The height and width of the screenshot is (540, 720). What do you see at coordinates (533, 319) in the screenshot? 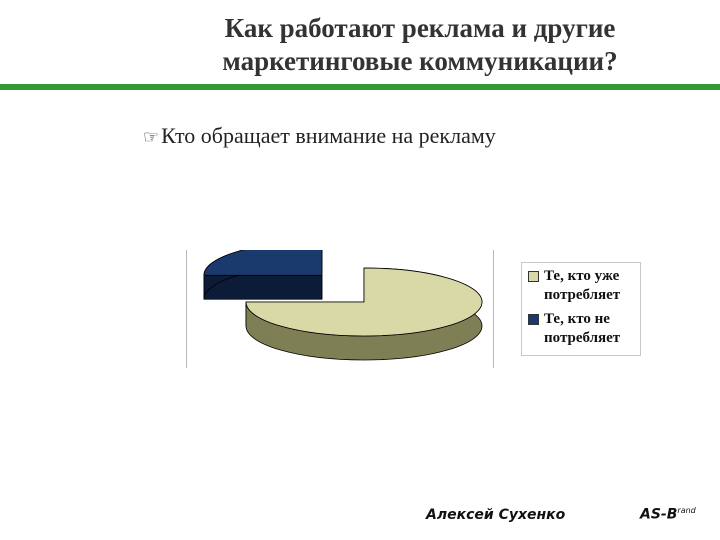
I see `legend-swatch-nonusers` at bounding box center [533, 319].